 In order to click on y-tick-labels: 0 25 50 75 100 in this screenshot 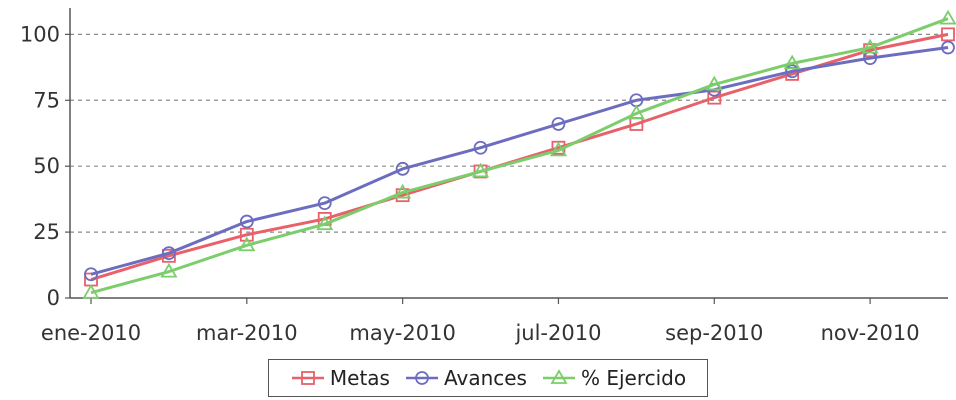, I will do `click(40, 166)`.